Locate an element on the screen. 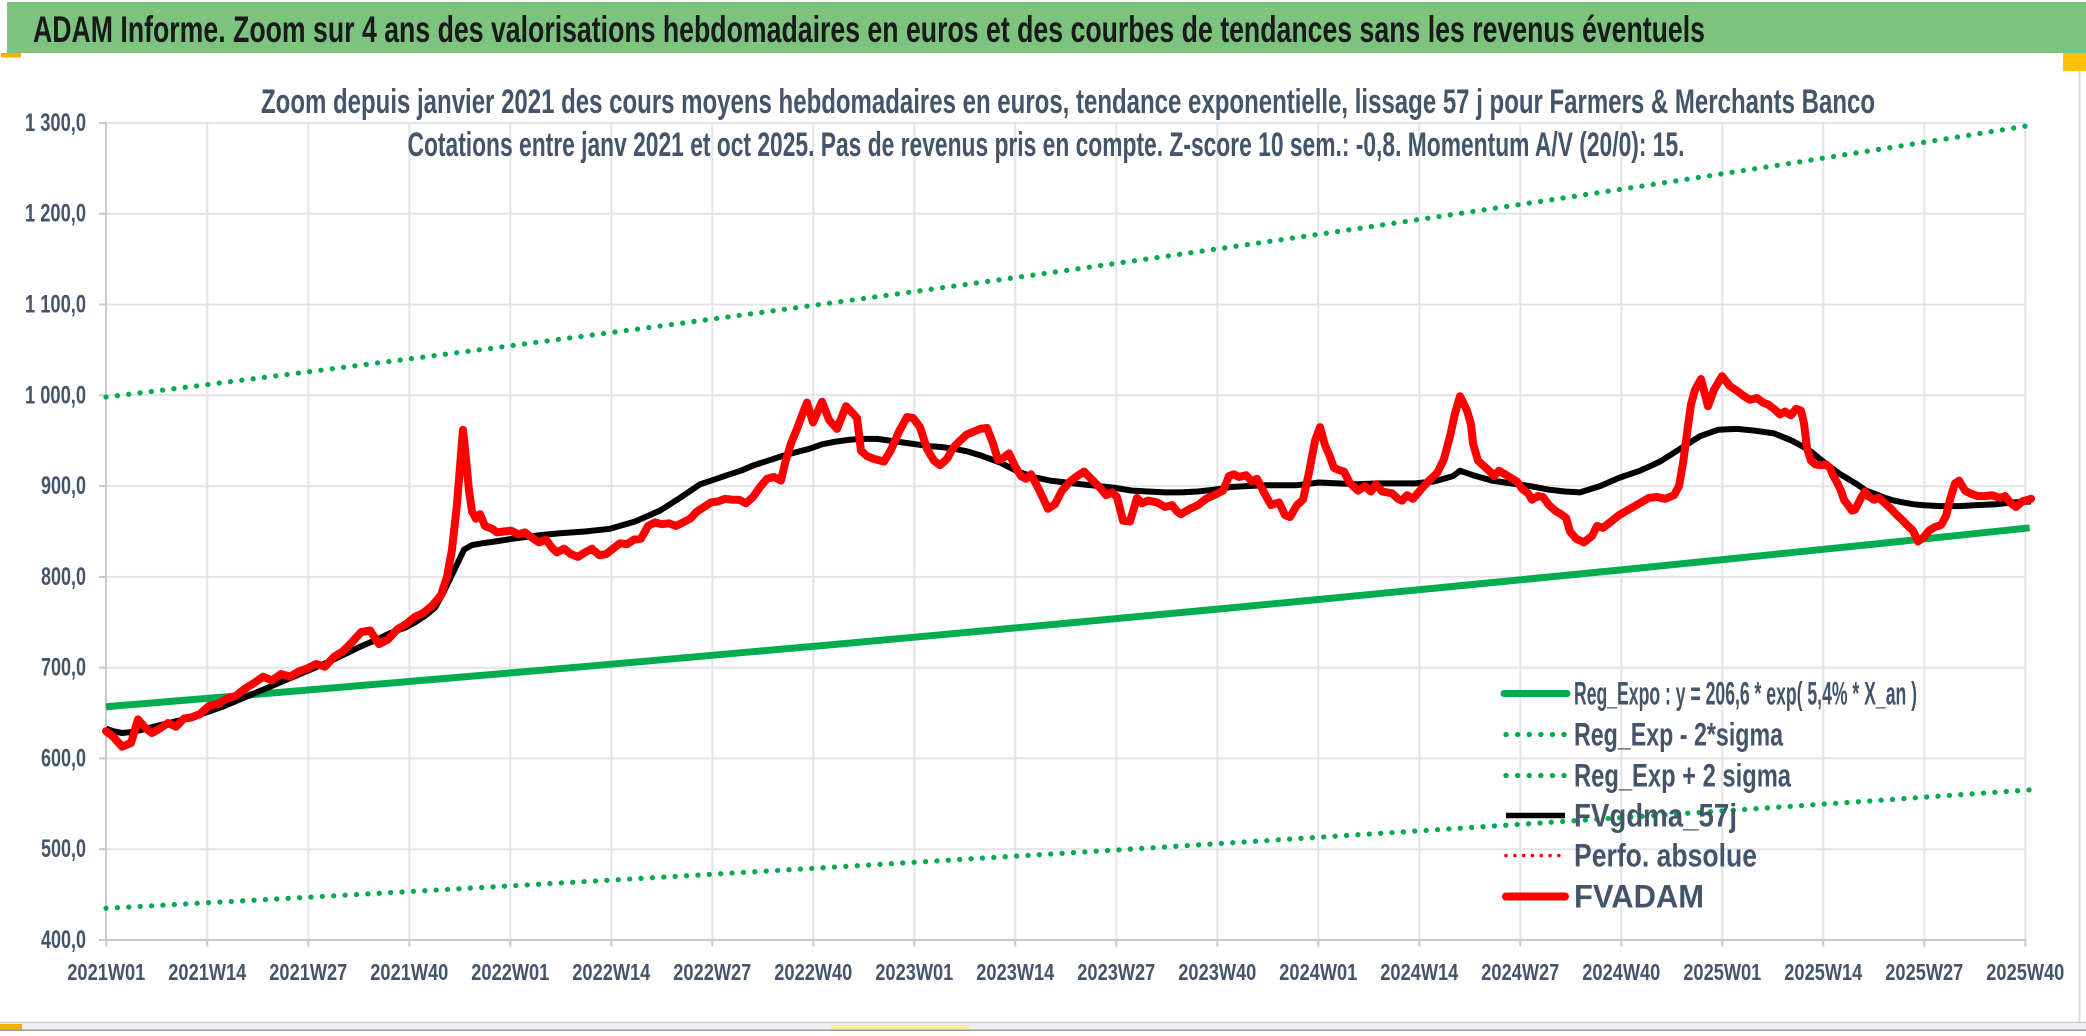  svg-text: 2024W14 is located at coordinates (1419, 972).